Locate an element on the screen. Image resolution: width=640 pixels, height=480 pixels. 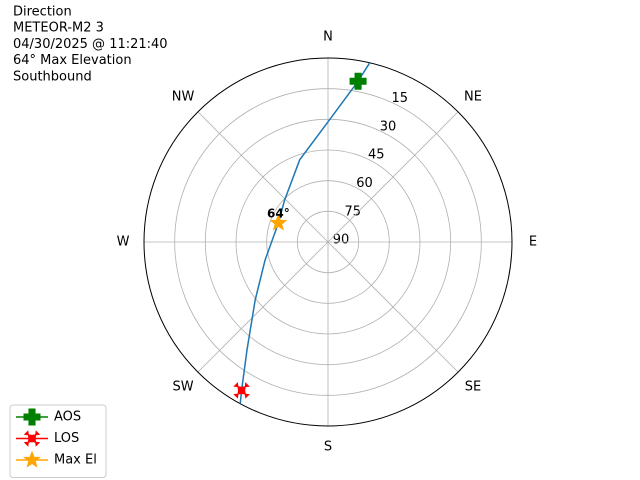
r-tick-label: 75 is located at coordinates (353, 211).